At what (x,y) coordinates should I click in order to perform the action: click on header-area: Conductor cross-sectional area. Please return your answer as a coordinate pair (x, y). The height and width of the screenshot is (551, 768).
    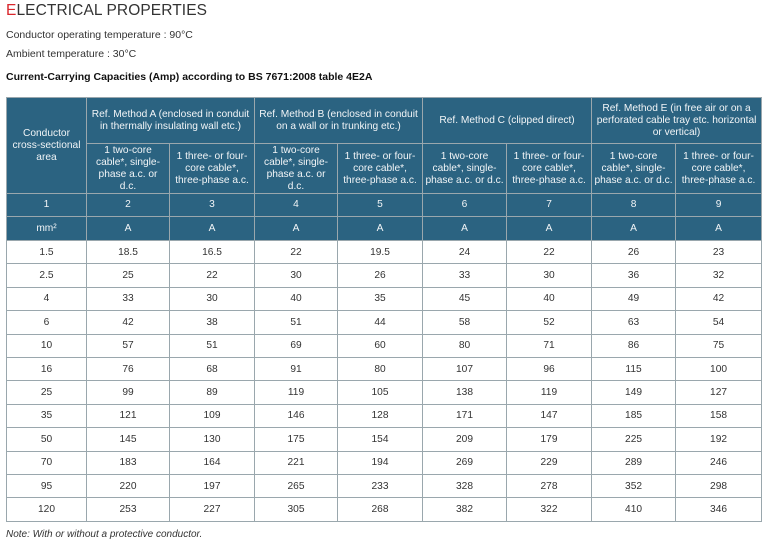
    Looking at the image, I should click on (46, 145).